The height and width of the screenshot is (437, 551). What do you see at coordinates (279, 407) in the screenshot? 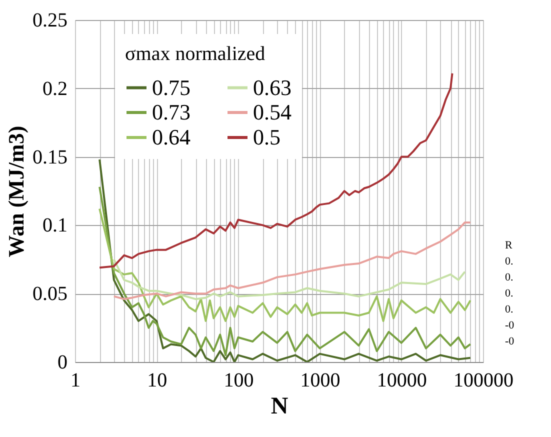
I see `x-axis-title: N` at bounding box center [279, 407].